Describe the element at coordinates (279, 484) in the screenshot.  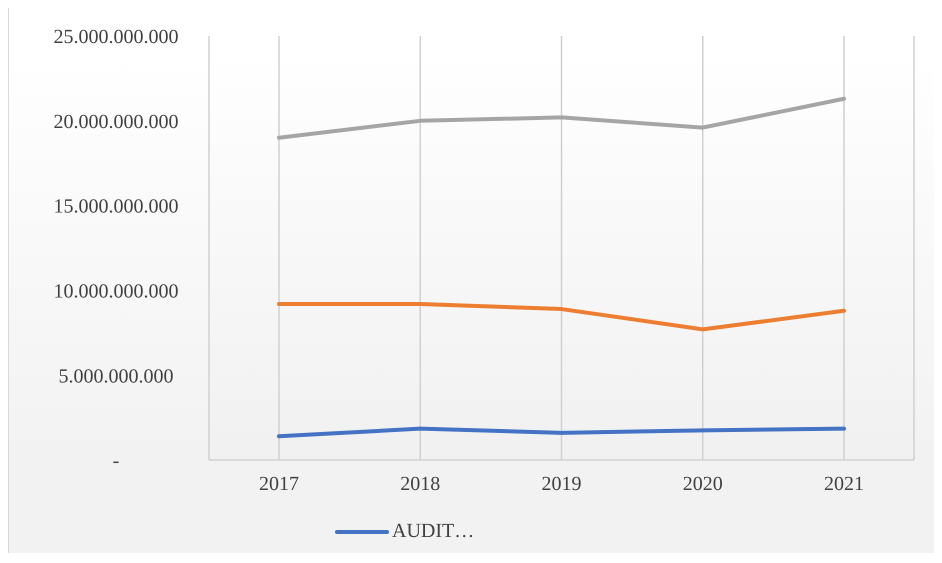
I see `x-tick-label: 2017` at that location.